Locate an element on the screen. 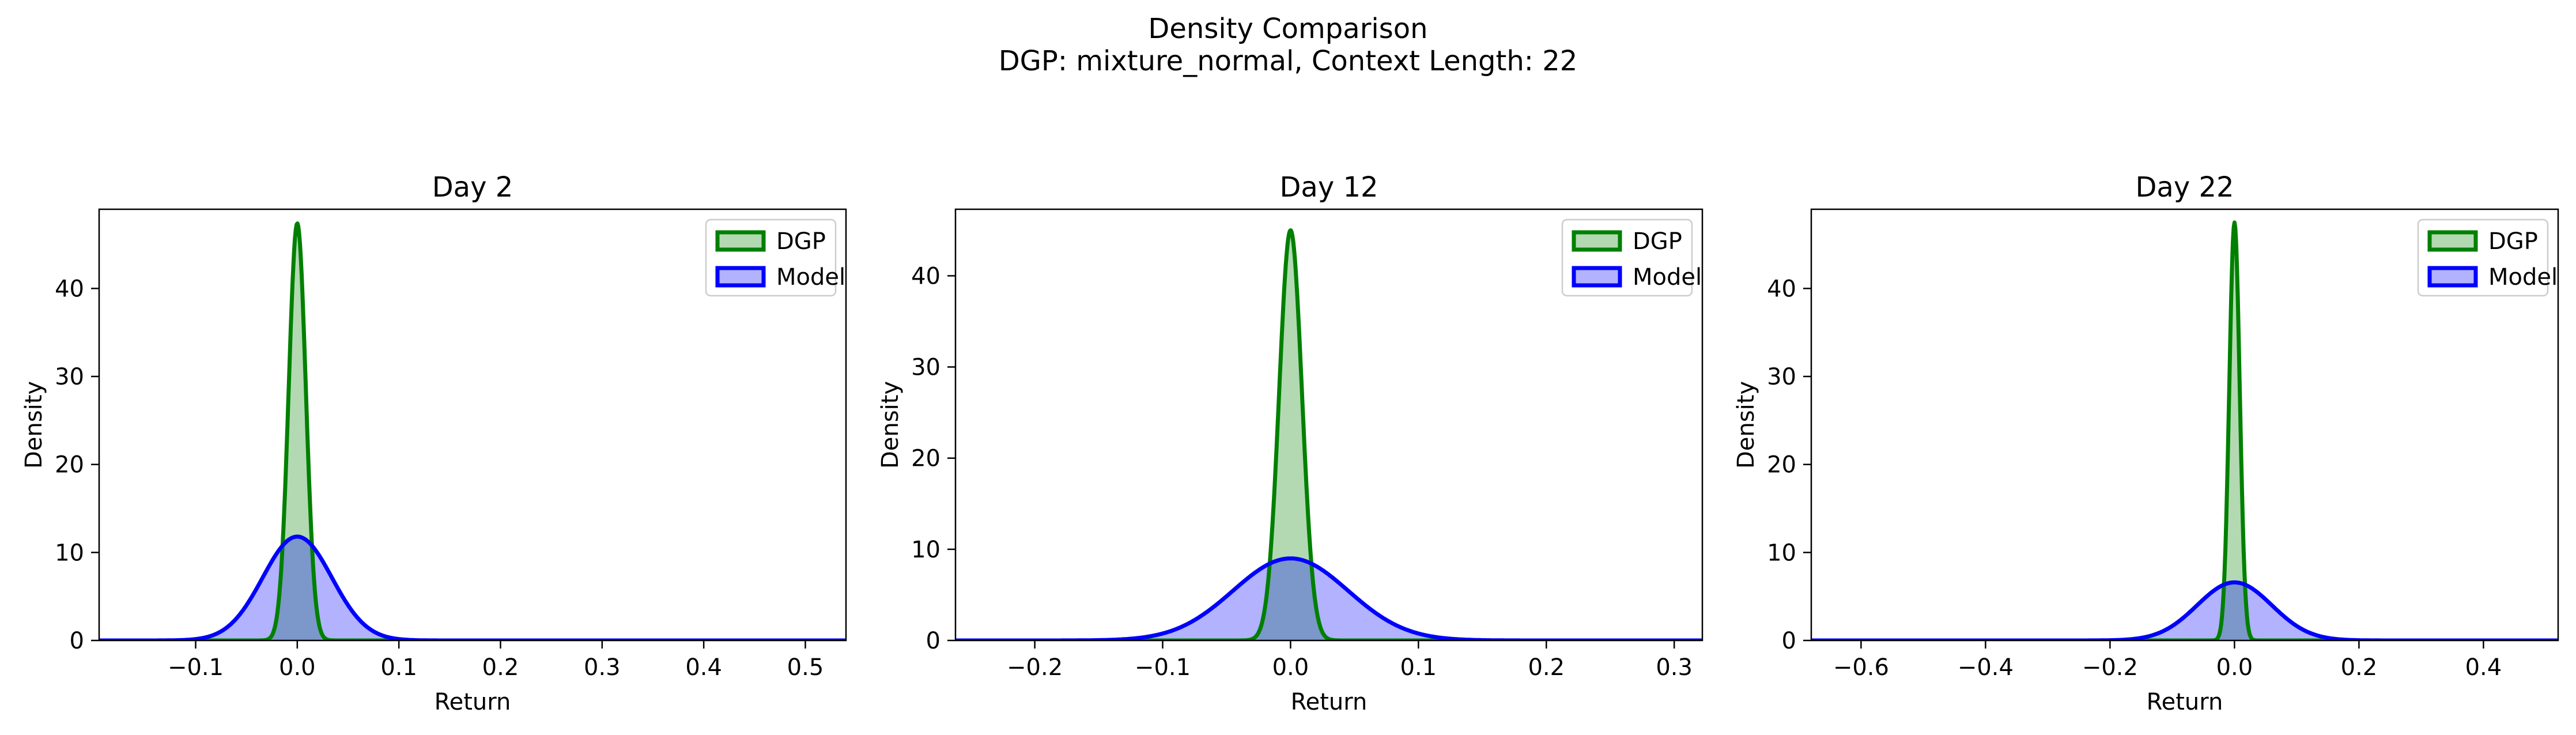 The image size is (2576, 735). x-tick-label: −0.6 is located at coordinates (1861, 667).